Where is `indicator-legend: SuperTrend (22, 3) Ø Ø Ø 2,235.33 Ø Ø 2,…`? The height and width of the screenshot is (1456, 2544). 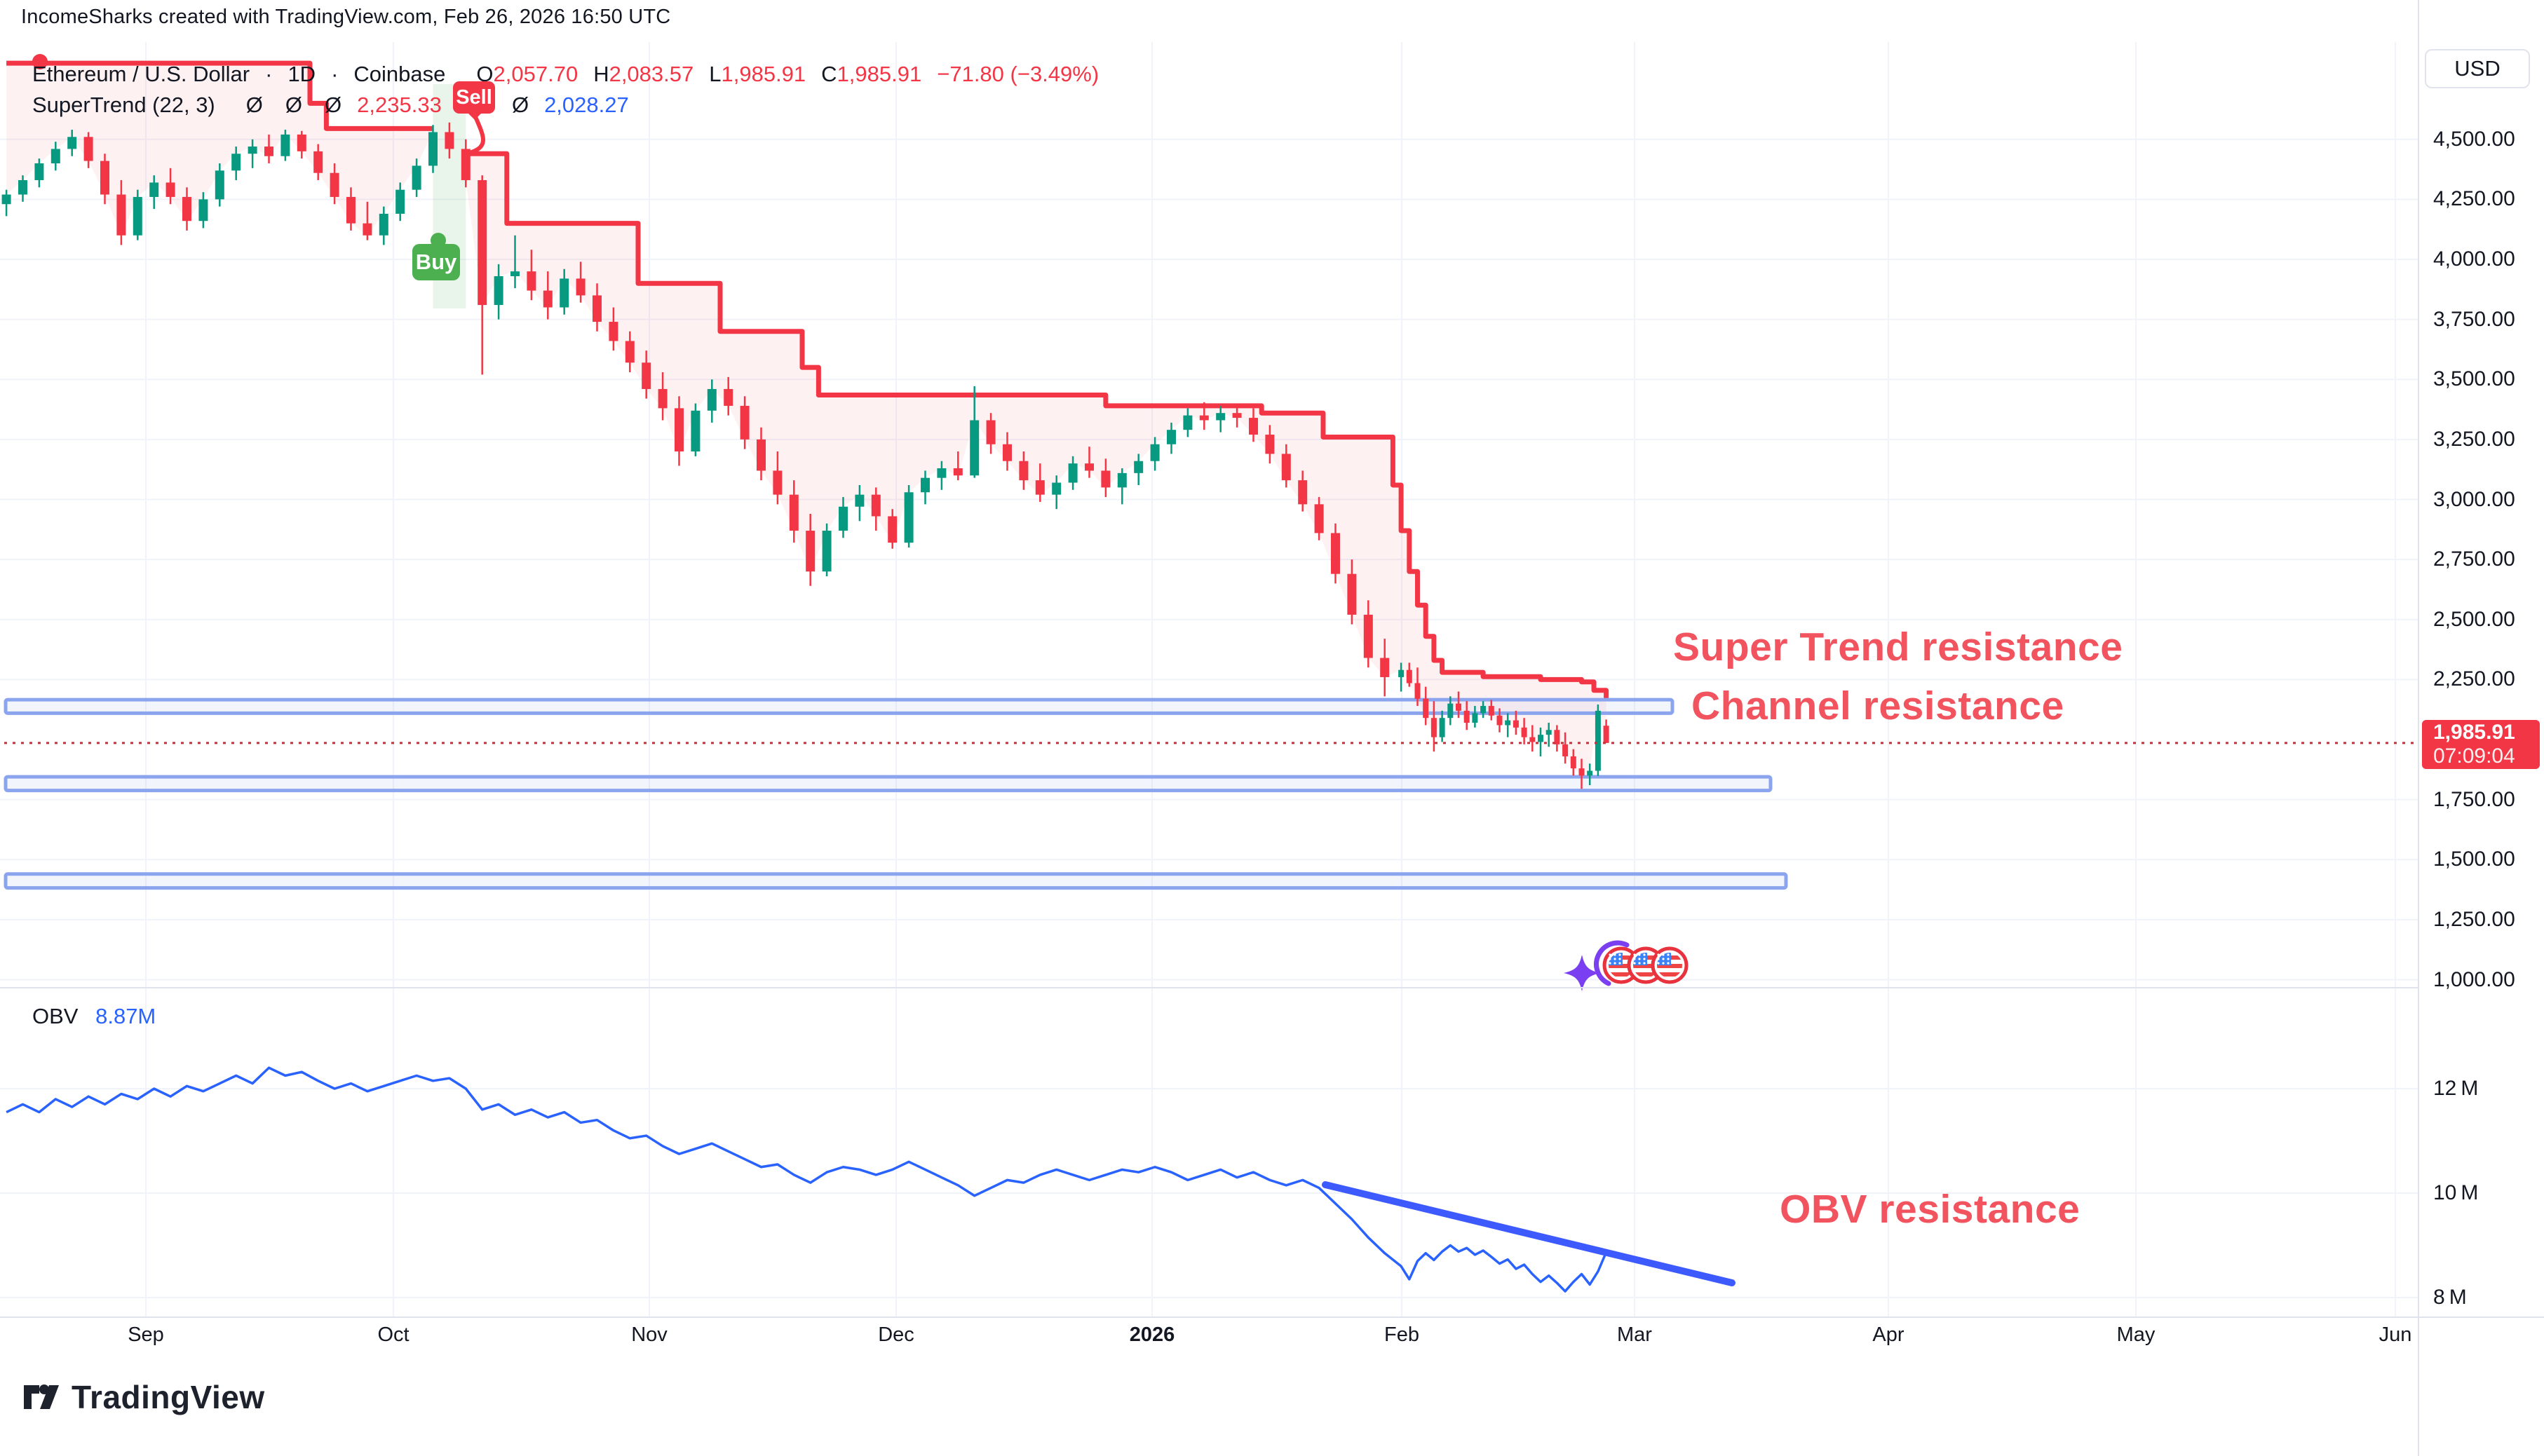
indicator-legend: SuperTrend (22, 3) Ø Ø Ø 2,235.33 Ø Ø 2,… is located at coordinates (330, 105).